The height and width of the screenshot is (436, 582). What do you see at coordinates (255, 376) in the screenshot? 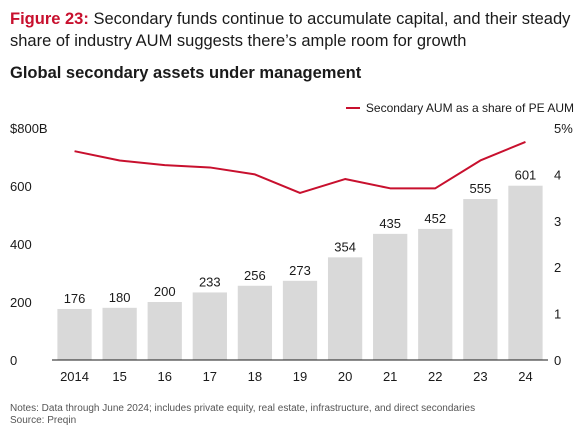
I see `x-tick-label: 18` at bounding box center [255, 376].